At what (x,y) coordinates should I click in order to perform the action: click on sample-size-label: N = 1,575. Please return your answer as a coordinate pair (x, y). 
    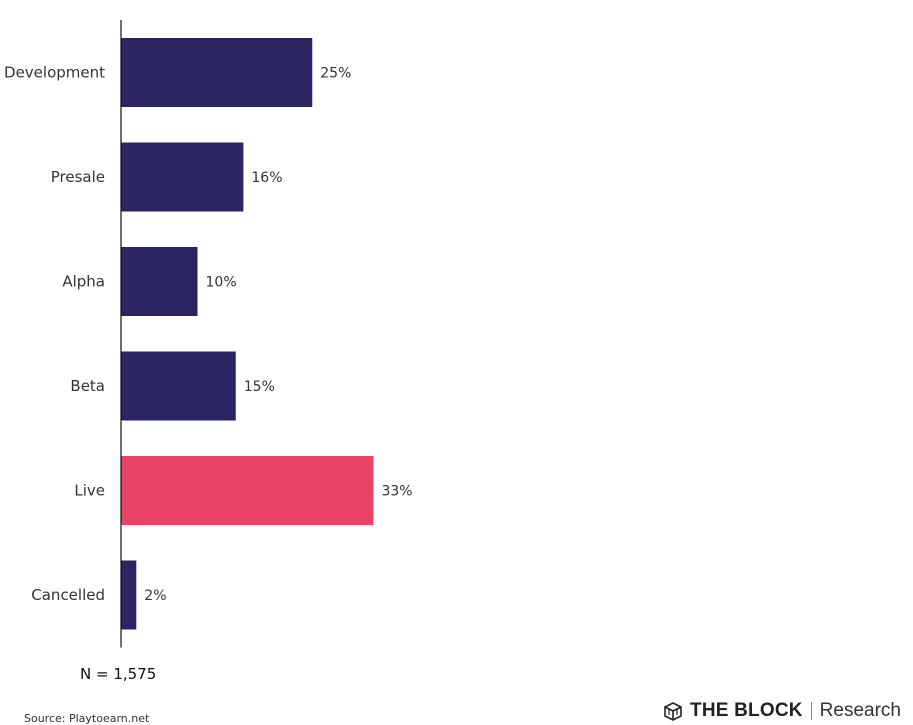
    Looking at the image, I should click on (118, 674).